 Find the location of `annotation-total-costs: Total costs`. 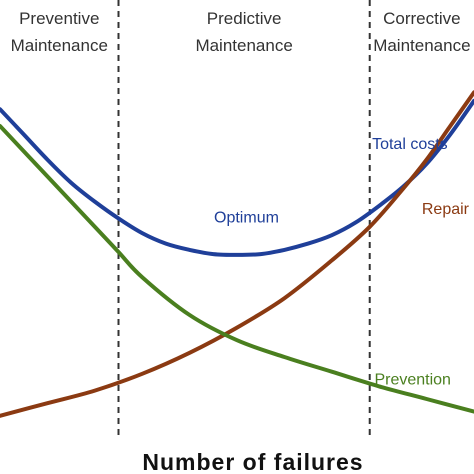

annotation-total-costs: Total costs is located at coordinates (410, 144).